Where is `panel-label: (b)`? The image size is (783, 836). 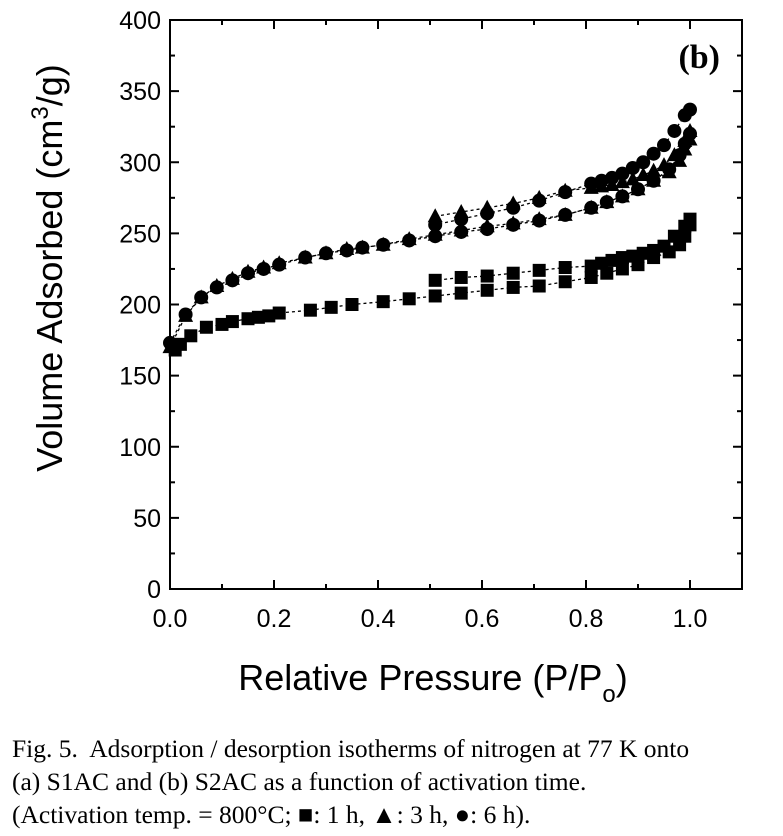
panel-label: (b) is located at coordinates (699, 57).